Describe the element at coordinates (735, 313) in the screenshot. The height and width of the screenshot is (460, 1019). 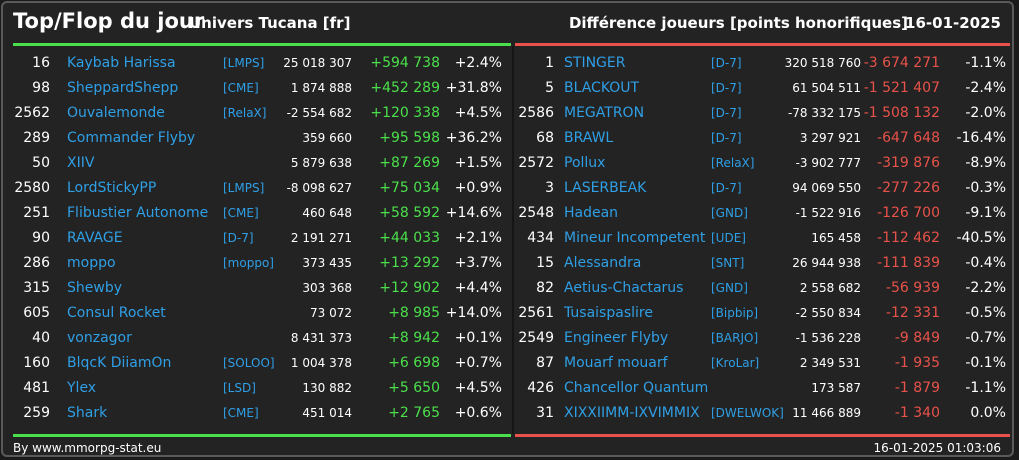
I see `alliance-tag-link: [Bipbip]` at that location.